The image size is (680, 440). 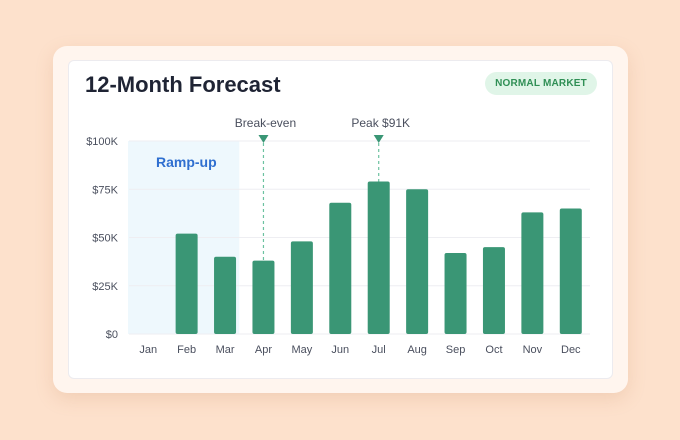 I want to click on x-tick-label: May, so click(x=301, y=350).